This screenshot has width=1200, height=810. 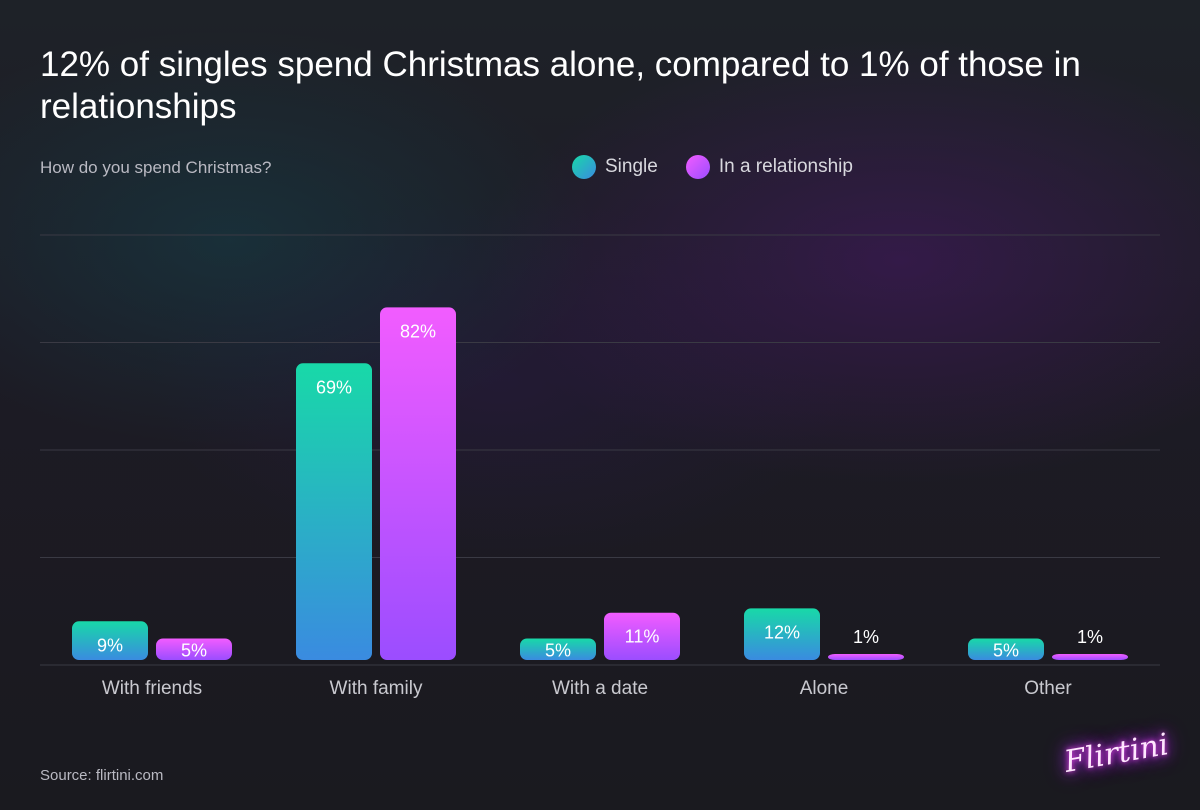 I want to click on data-label-single: 69%, so click(x=334, y=387).